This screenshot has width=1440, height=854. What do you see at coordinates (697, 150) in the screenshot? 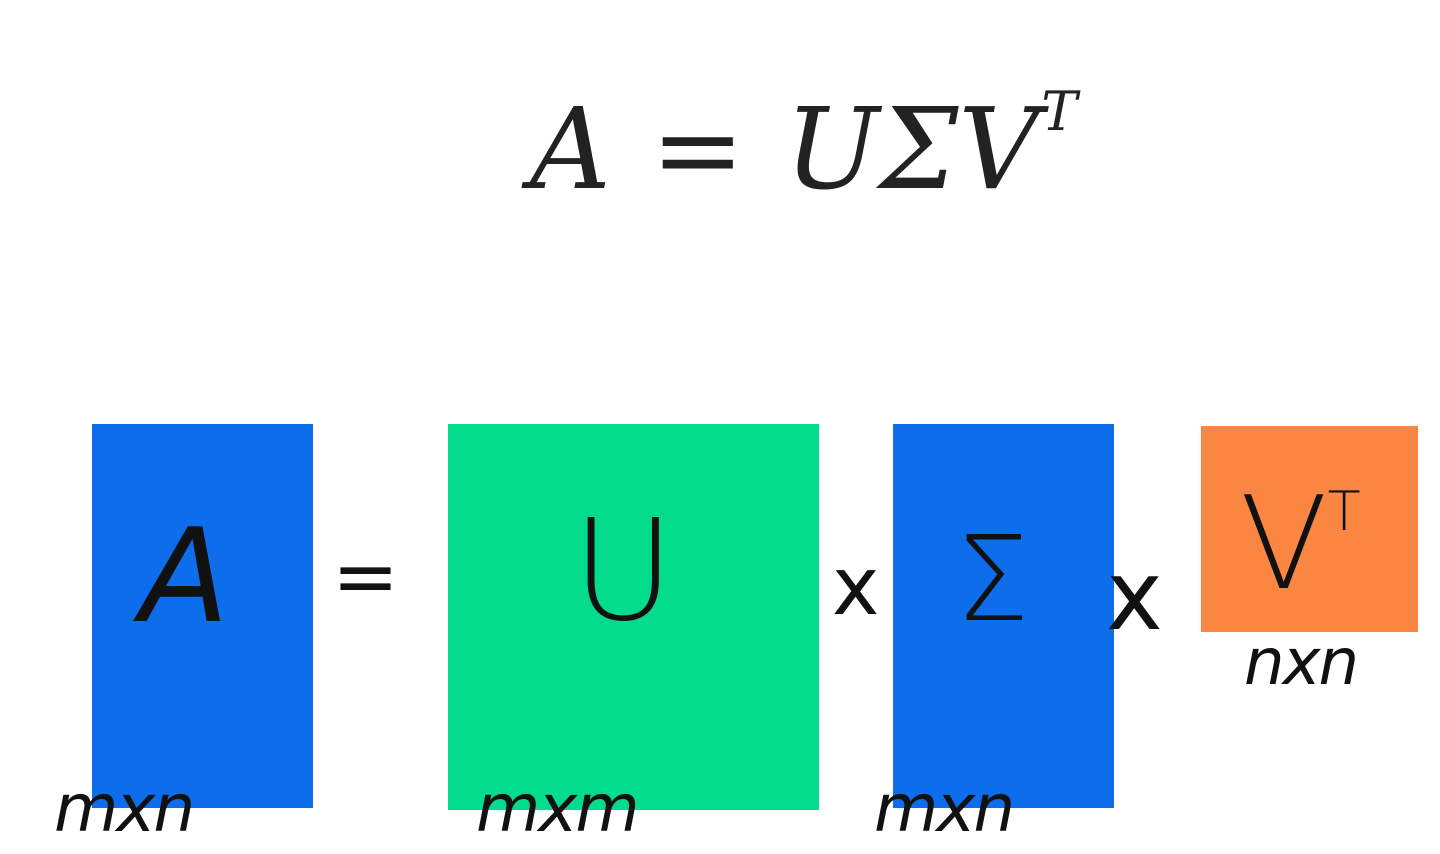
I see `equation-equals: =` at bounding box center [697, 150].